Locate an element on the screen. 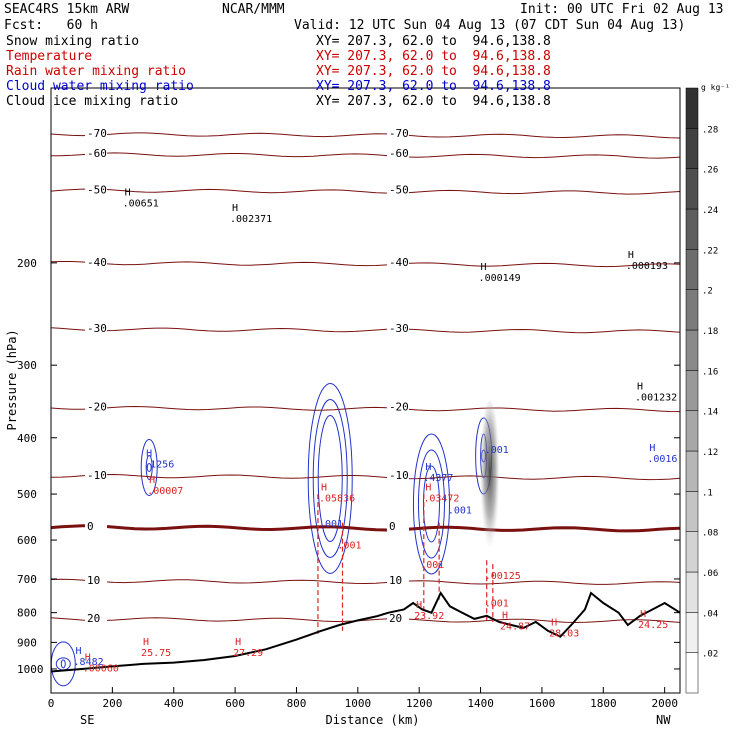 This screenshot has height=740, width=740. h-value-label: 28.03 is located at coordinates (564, 634).